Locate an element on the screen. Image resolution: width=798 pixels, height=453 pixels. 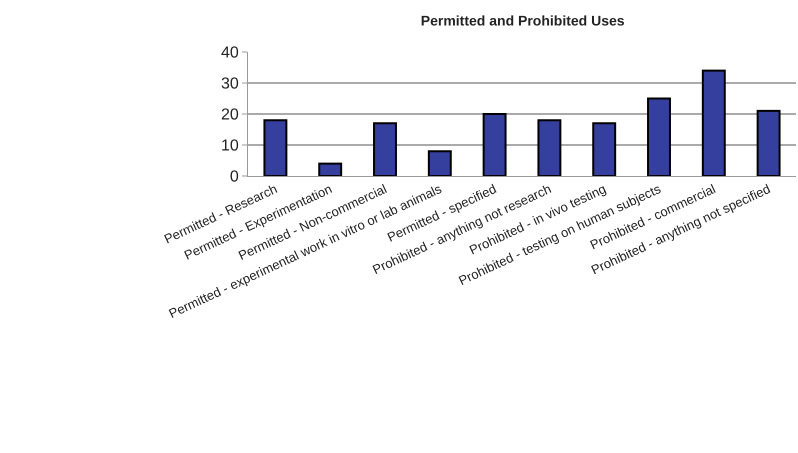
y-tick-label: 30 is located at coordinates (230, 84).